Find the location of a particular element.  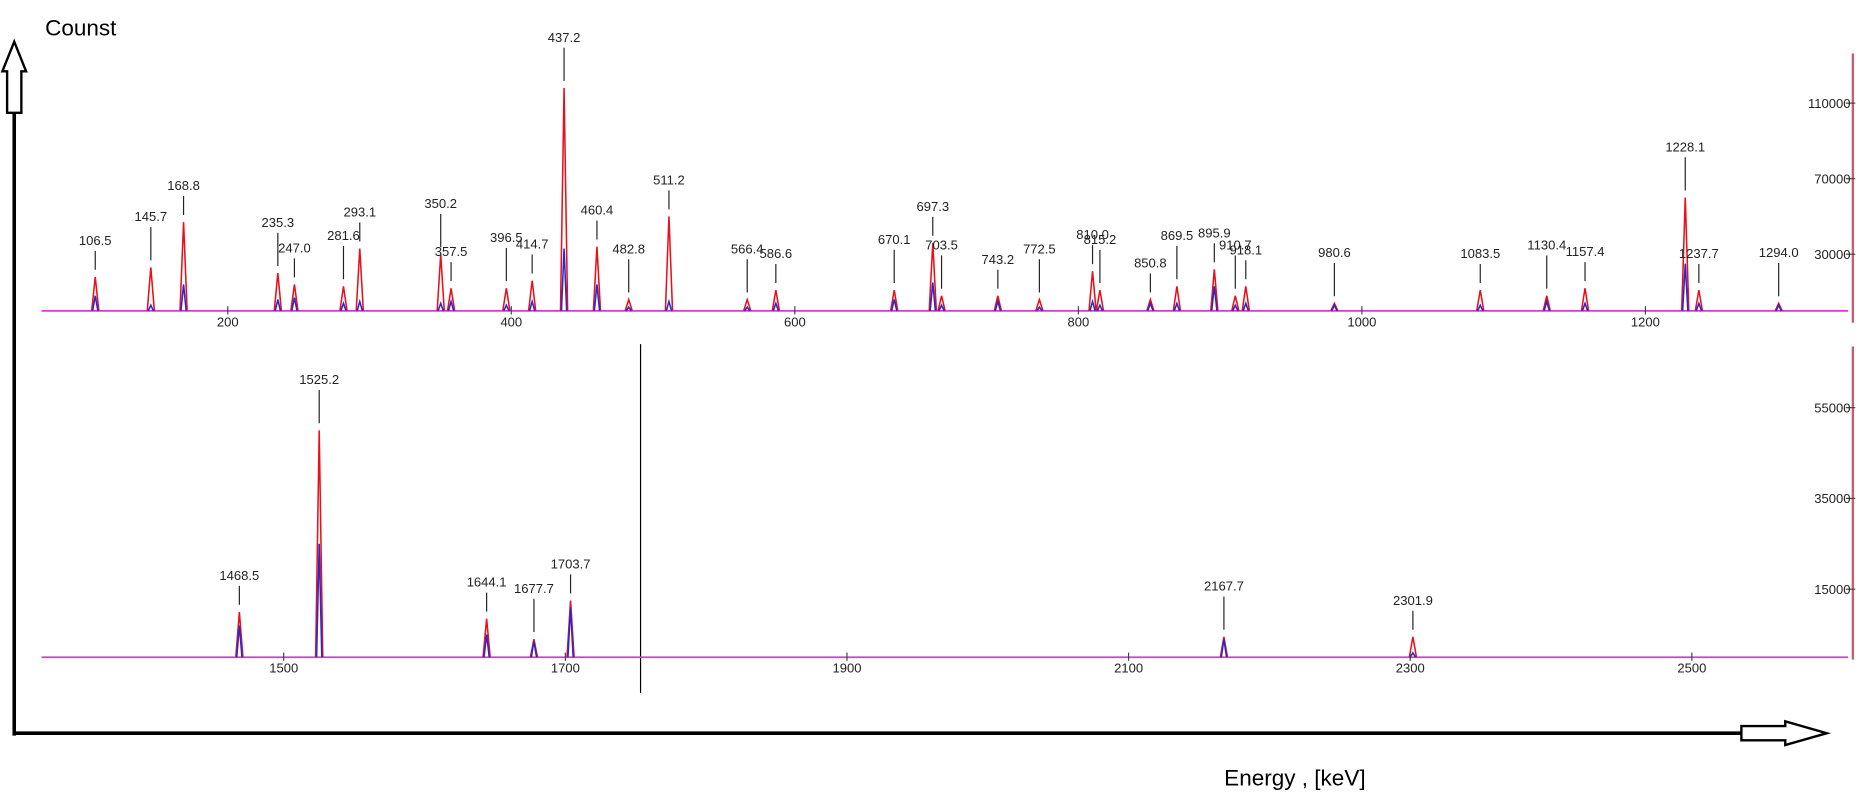

peak-label: 396.5 is located at coordinates (506, 237).